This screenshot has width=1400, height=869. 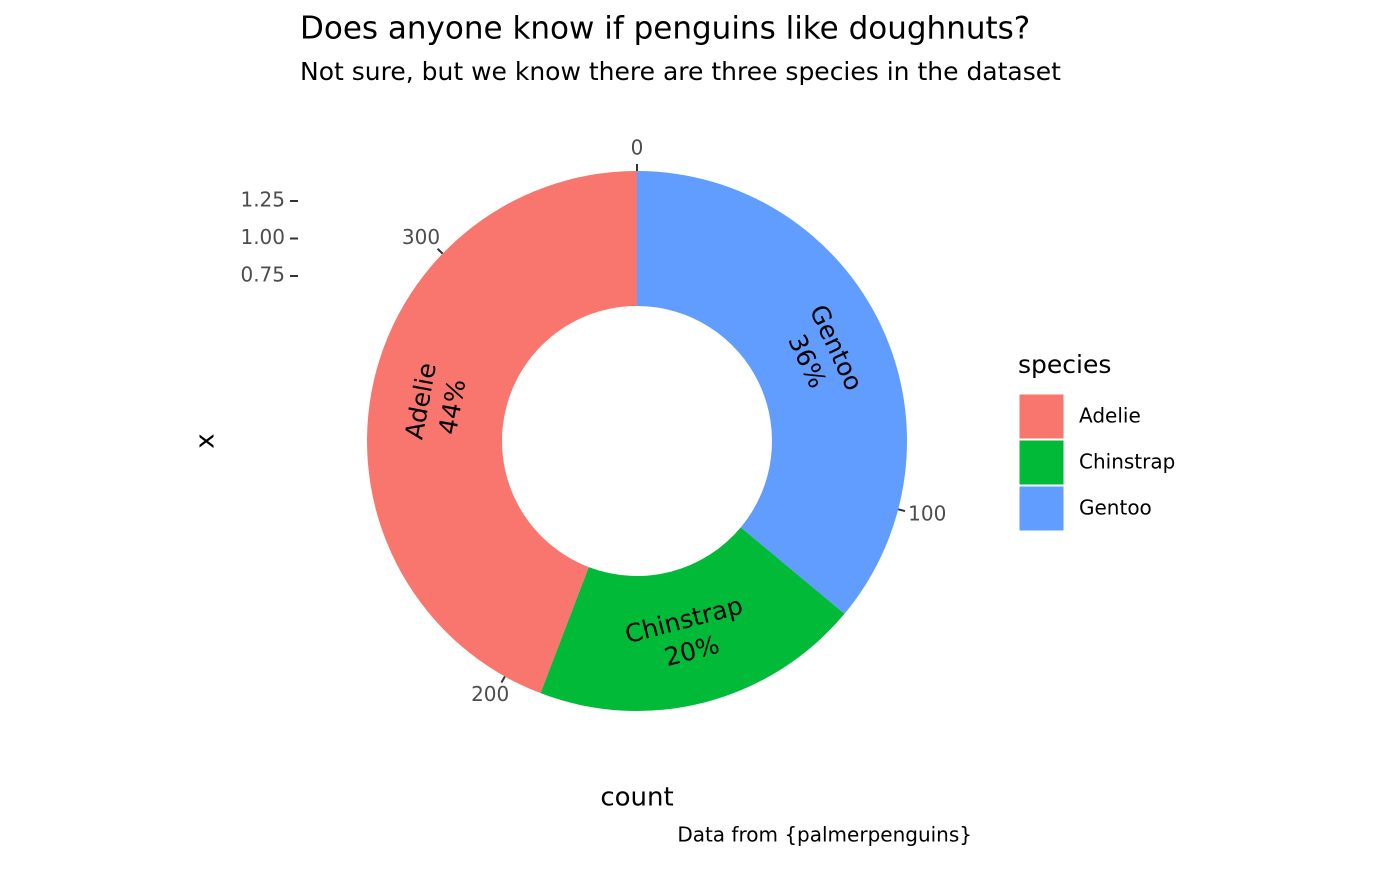 I want to click on x-tick-label: 300, so click(x=421, y=237).